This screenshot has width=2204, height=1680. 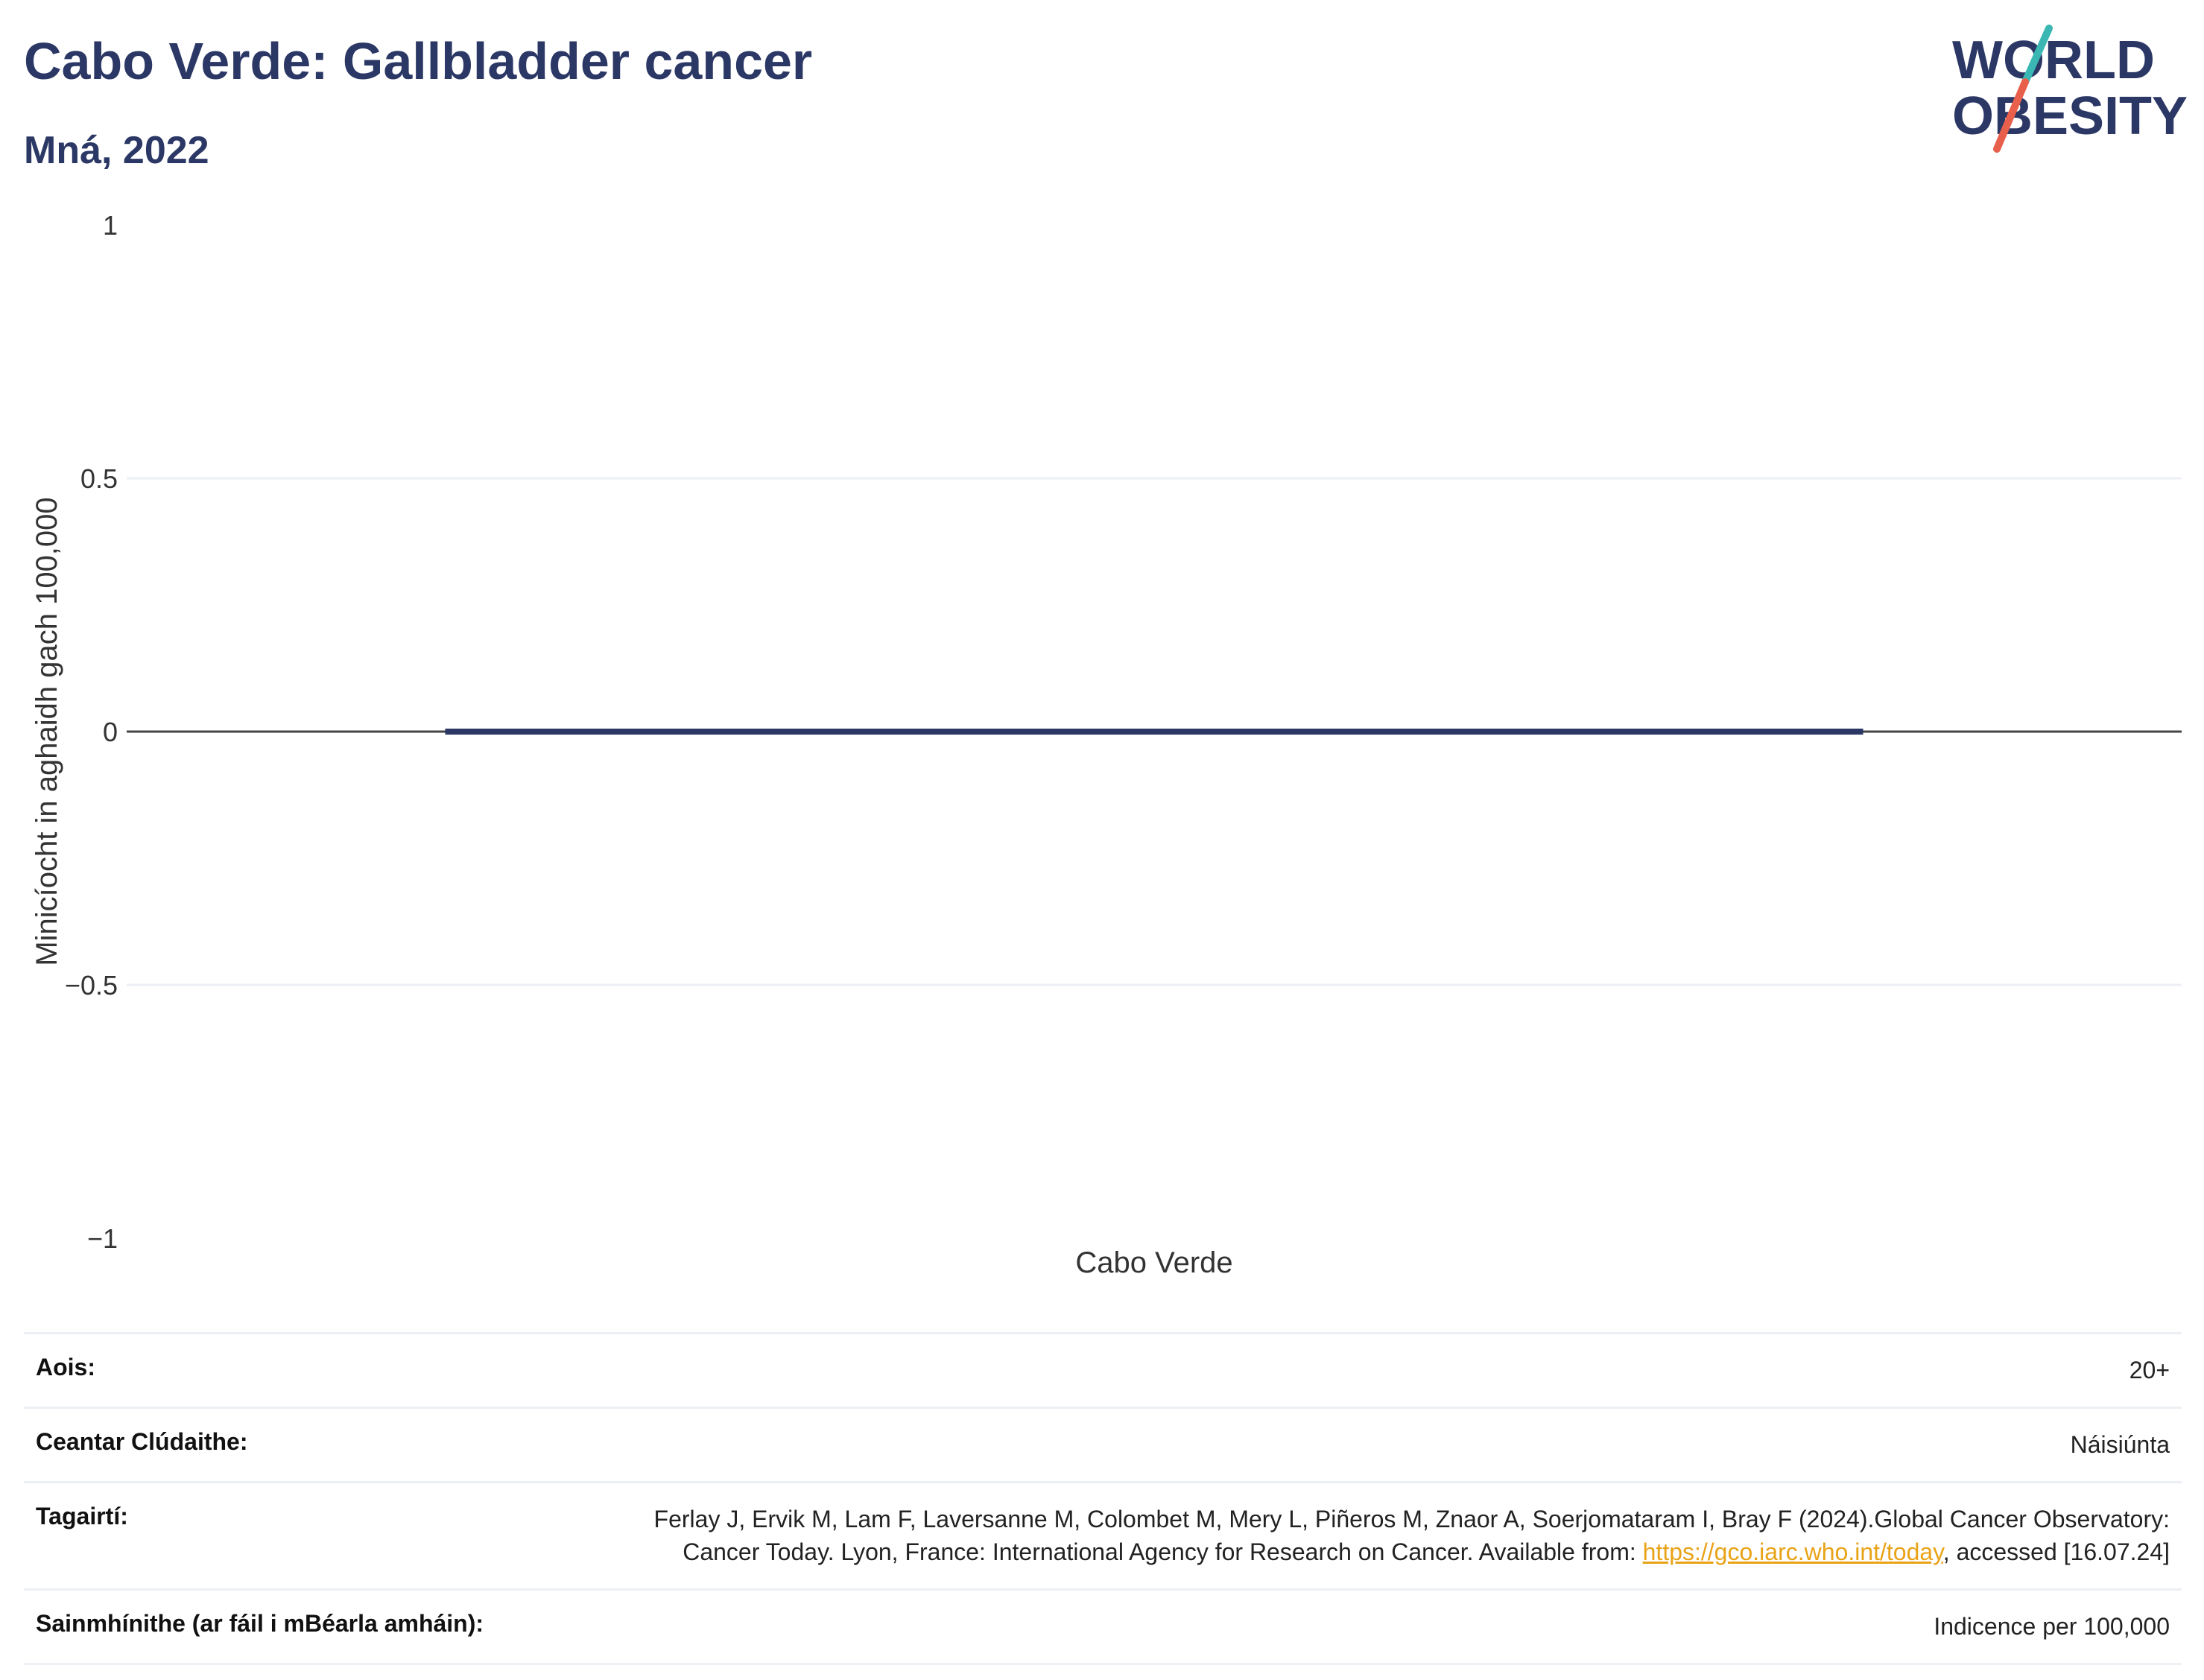 I want to click on info-value: Indicence per 100,000, so click(x=2052, y=1627).